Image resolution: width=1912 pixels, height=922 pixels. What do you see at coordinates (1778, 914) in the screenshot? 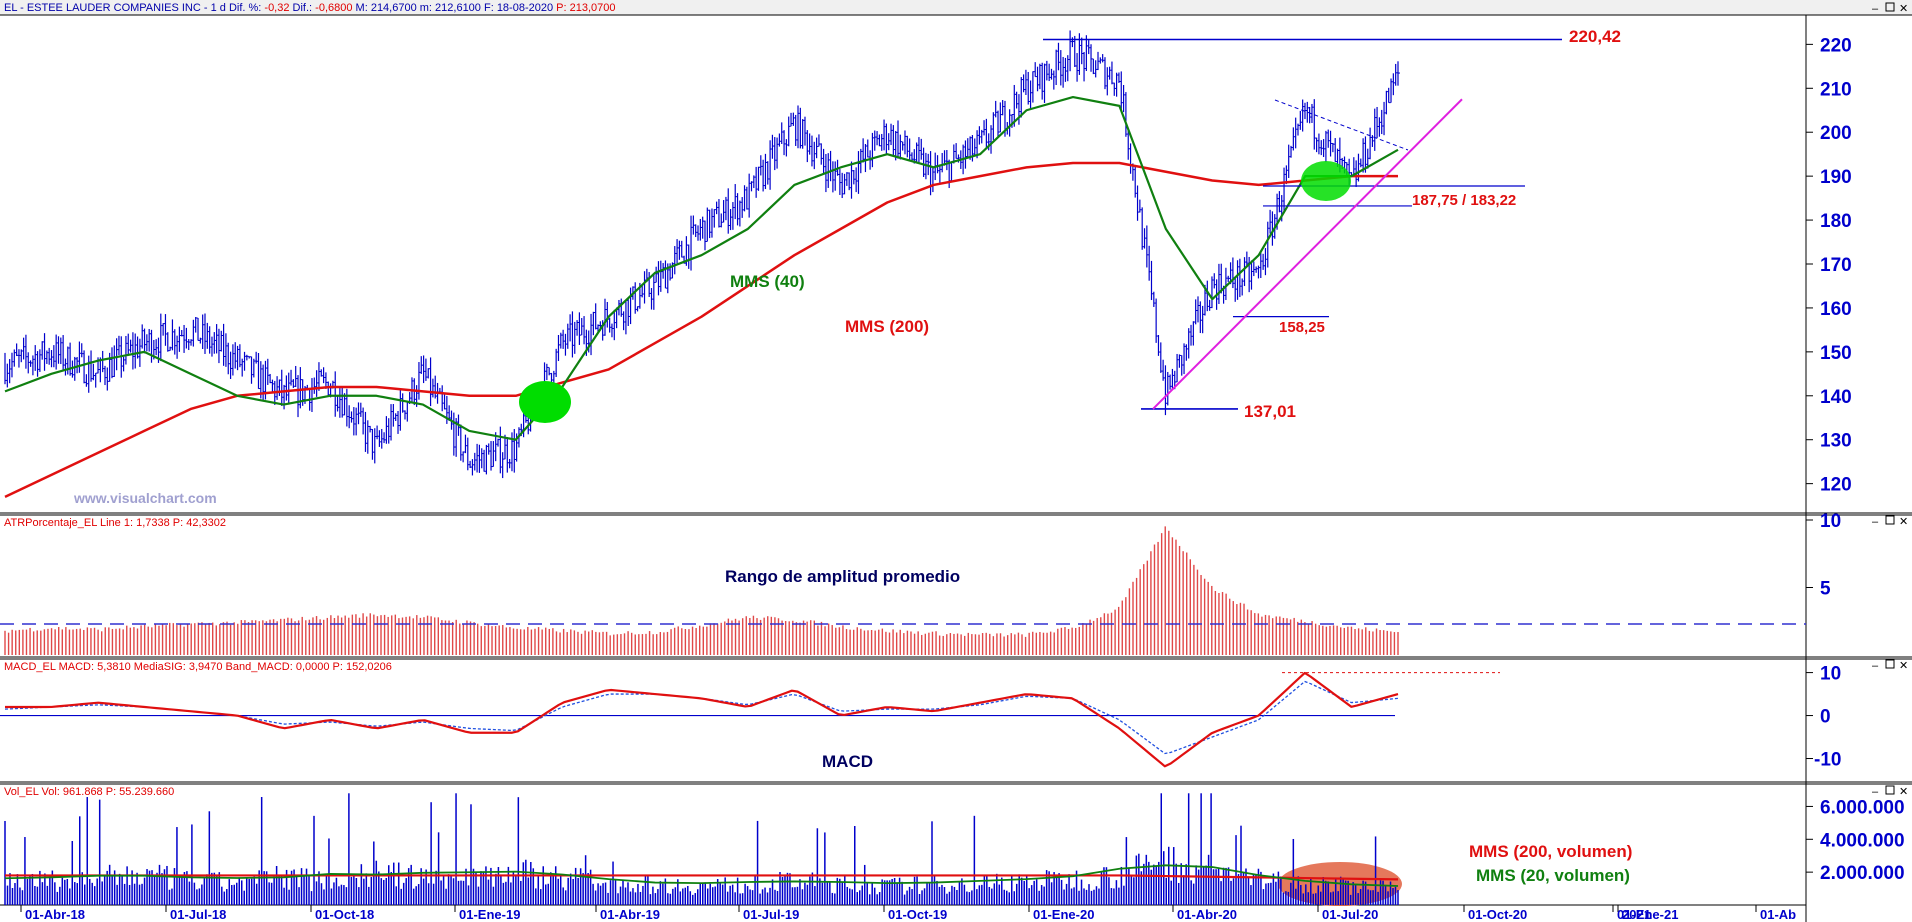
I see `x-tick-label: 01-Ab` at bounding box center [1778, 914].